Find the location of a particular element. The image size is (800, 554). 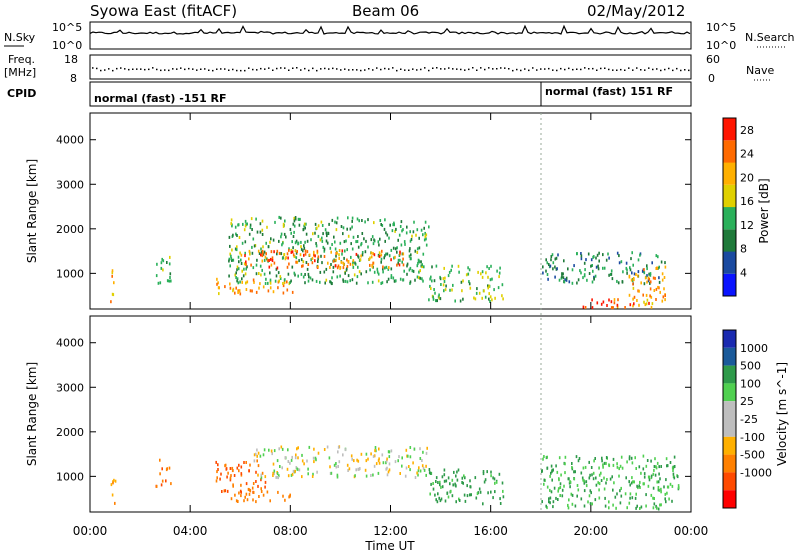

colorbar-frame is located at coordinates (729, 419).